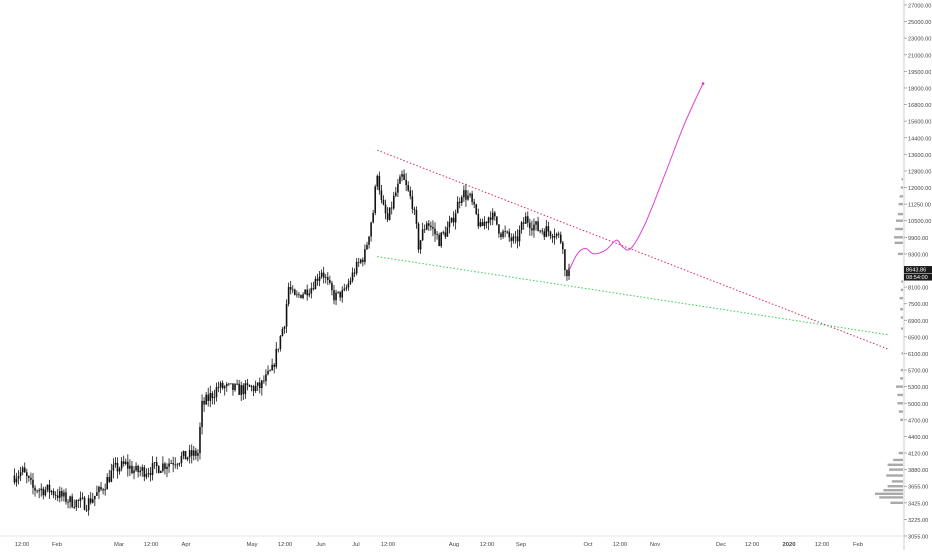 The height and width of the screenshot is (555, 932). What do you see at coordinates (919, 123) in the screenshot?
I see `y-tick-label: 15600.00` at bounding box center [919, 123].